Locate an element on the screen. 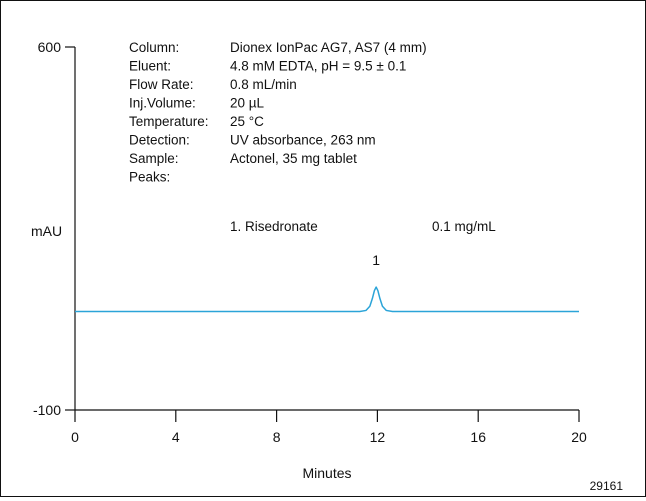  condition-value: Actonel, 35 mg tablet is located at coordinates (293, 158).